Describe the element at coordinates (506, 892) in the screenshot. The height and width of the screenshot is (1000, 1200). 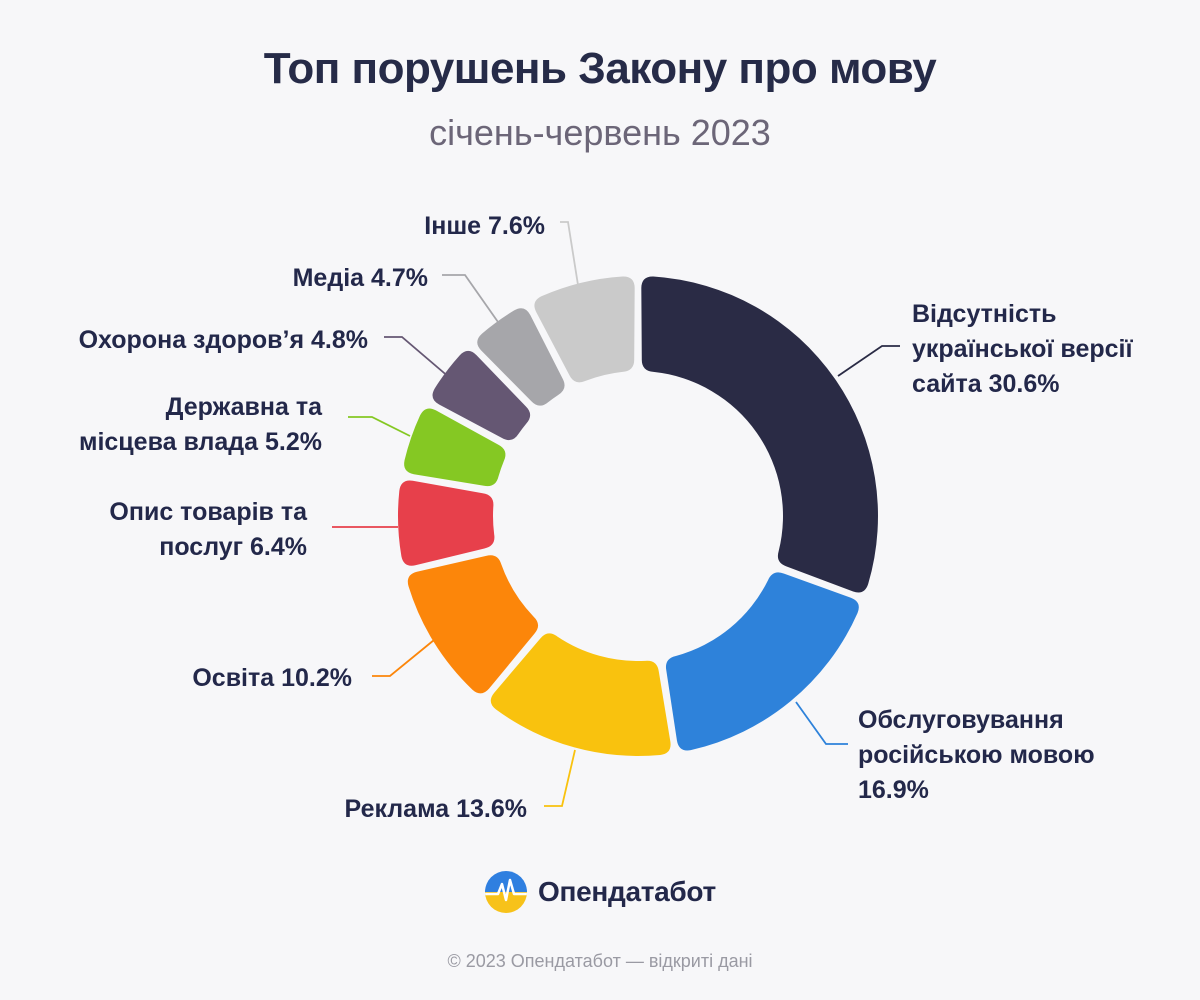
I see `opendatabot-logo-icon` at that location.